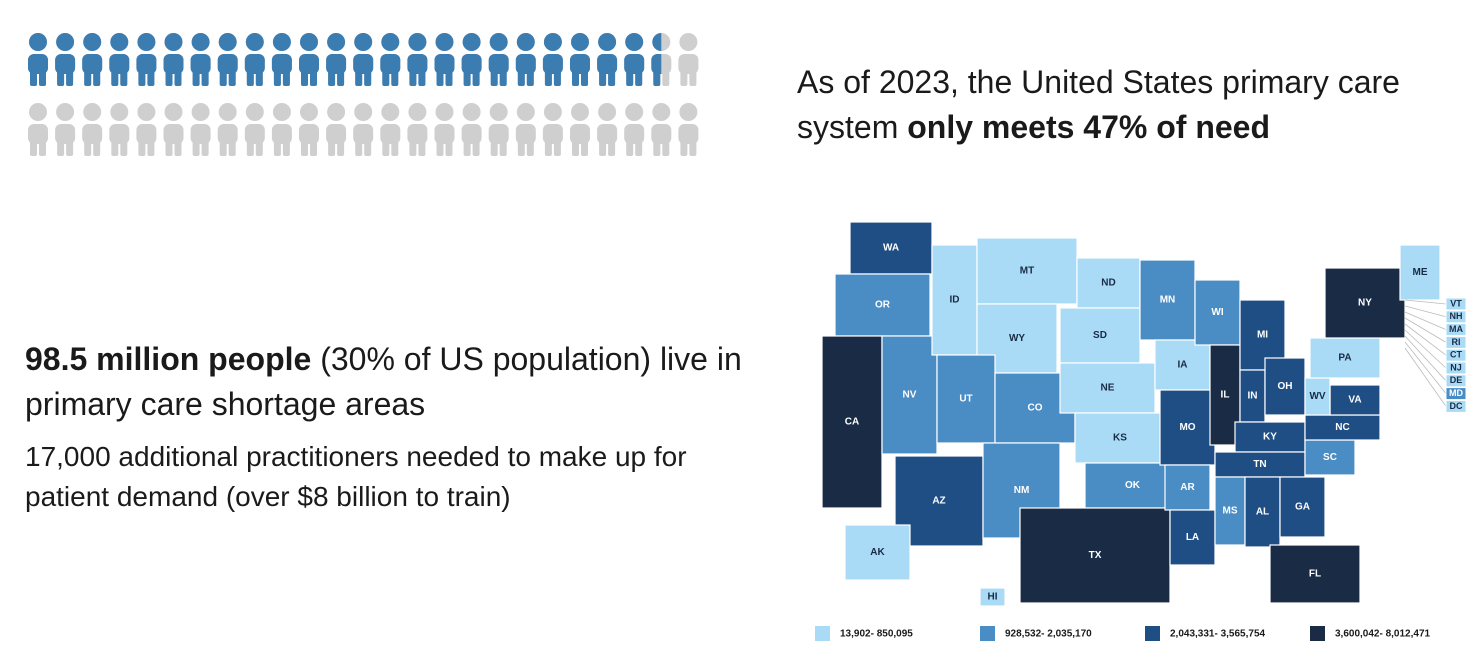 The image size is (1479, 656). Describe the element at coordinates (1017, 338) in the screenshot. I see `state-label: WY` at that location.